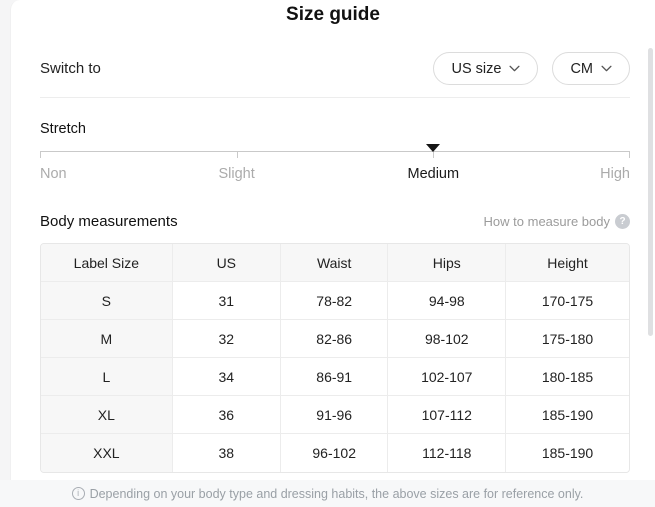 The height and width of the screenshot is (507, 655). What do you see at coordinates (107, 339) in the screenshot?
I see `table-cell: M` at bounding box center [107, 339].